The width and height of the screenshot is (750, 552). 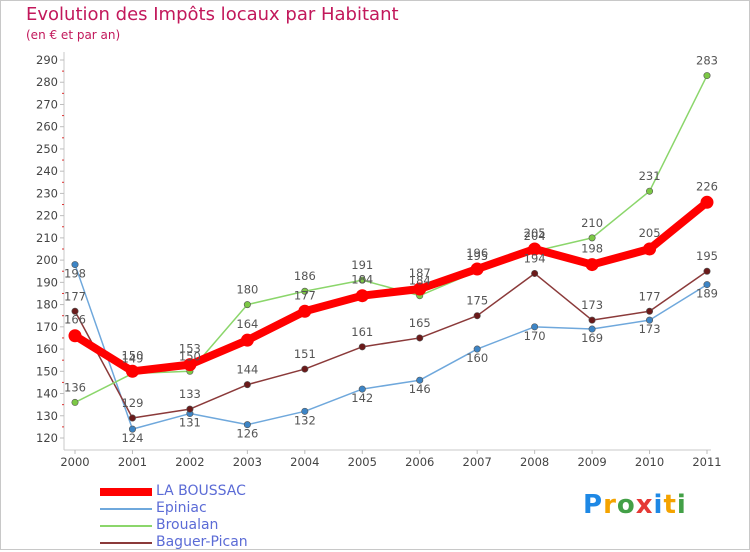 I want to click on x-tick-label: 2002, so click(x=189, y=462).